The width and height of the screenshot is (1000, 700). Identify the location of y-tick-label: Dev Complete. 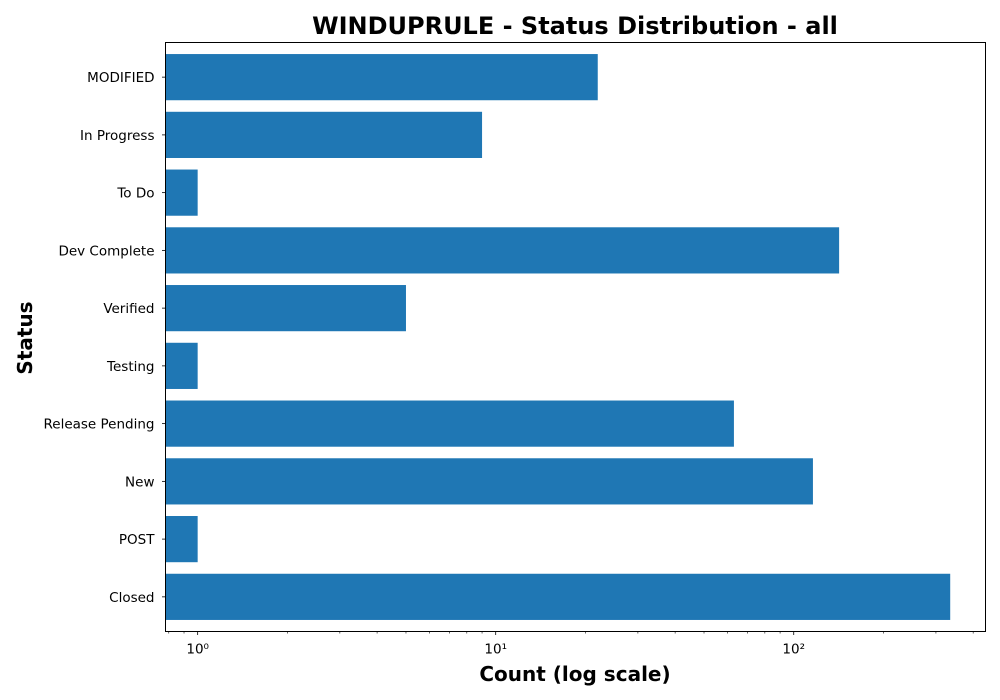
(106, 251).